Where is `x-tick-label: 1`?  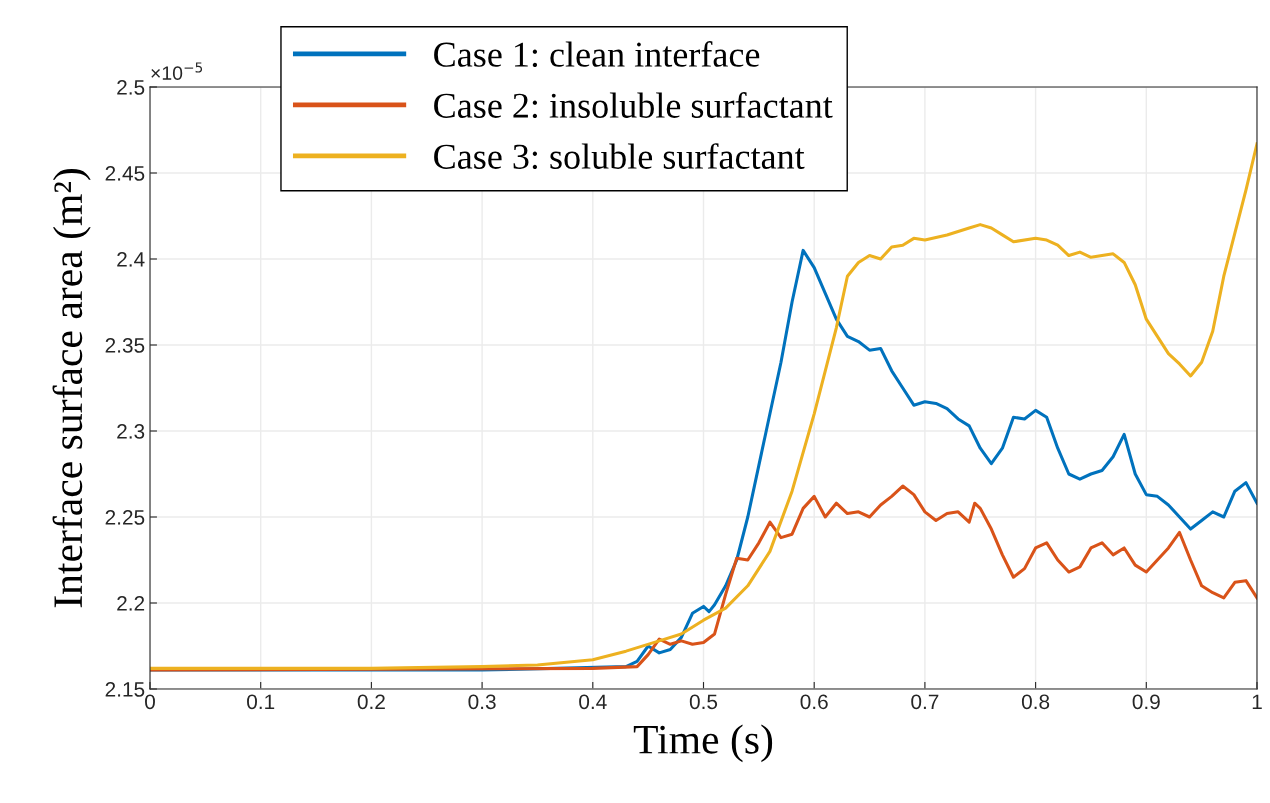
x-tick-label: 1 is located at coordinates (1257, 701).